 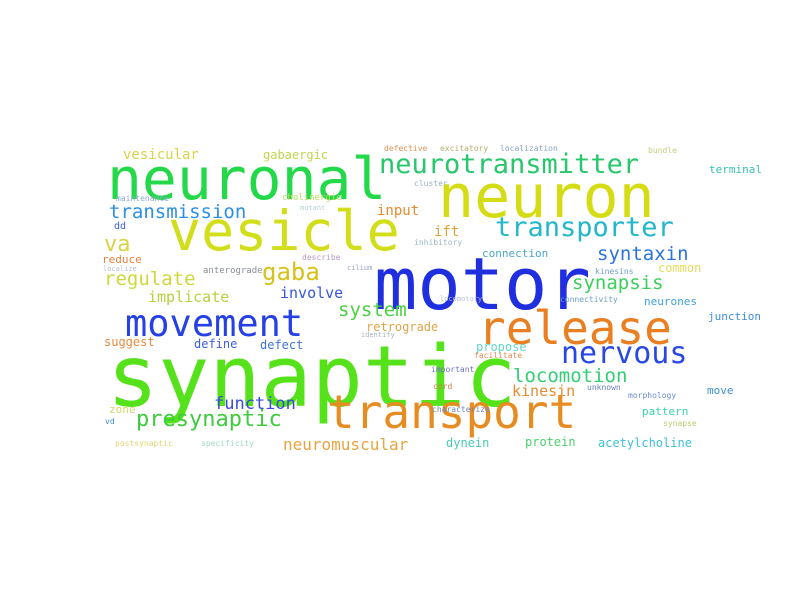 What do you see at coordinates (312, 377) in the screenshot?
I see `cloud-word: synaptic` at bounding box center [312, 377].